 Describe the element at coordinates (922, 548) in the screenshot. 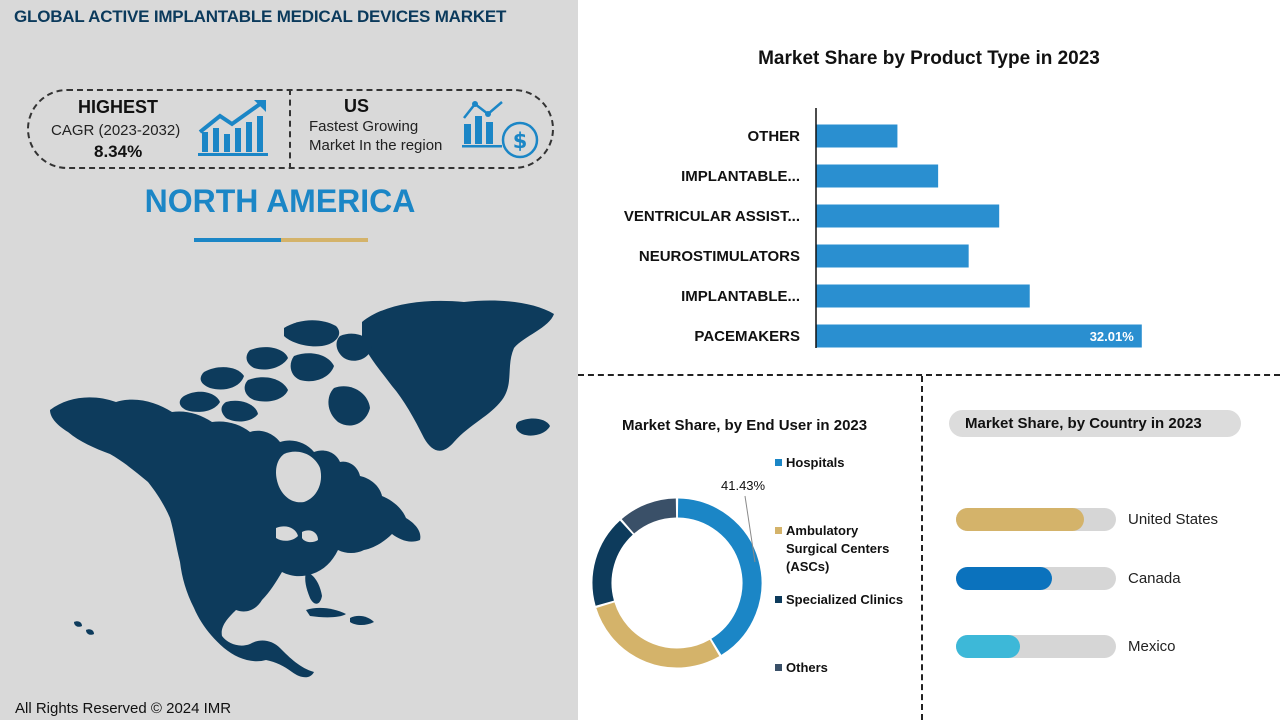

I see `vertical-divider` at that location.